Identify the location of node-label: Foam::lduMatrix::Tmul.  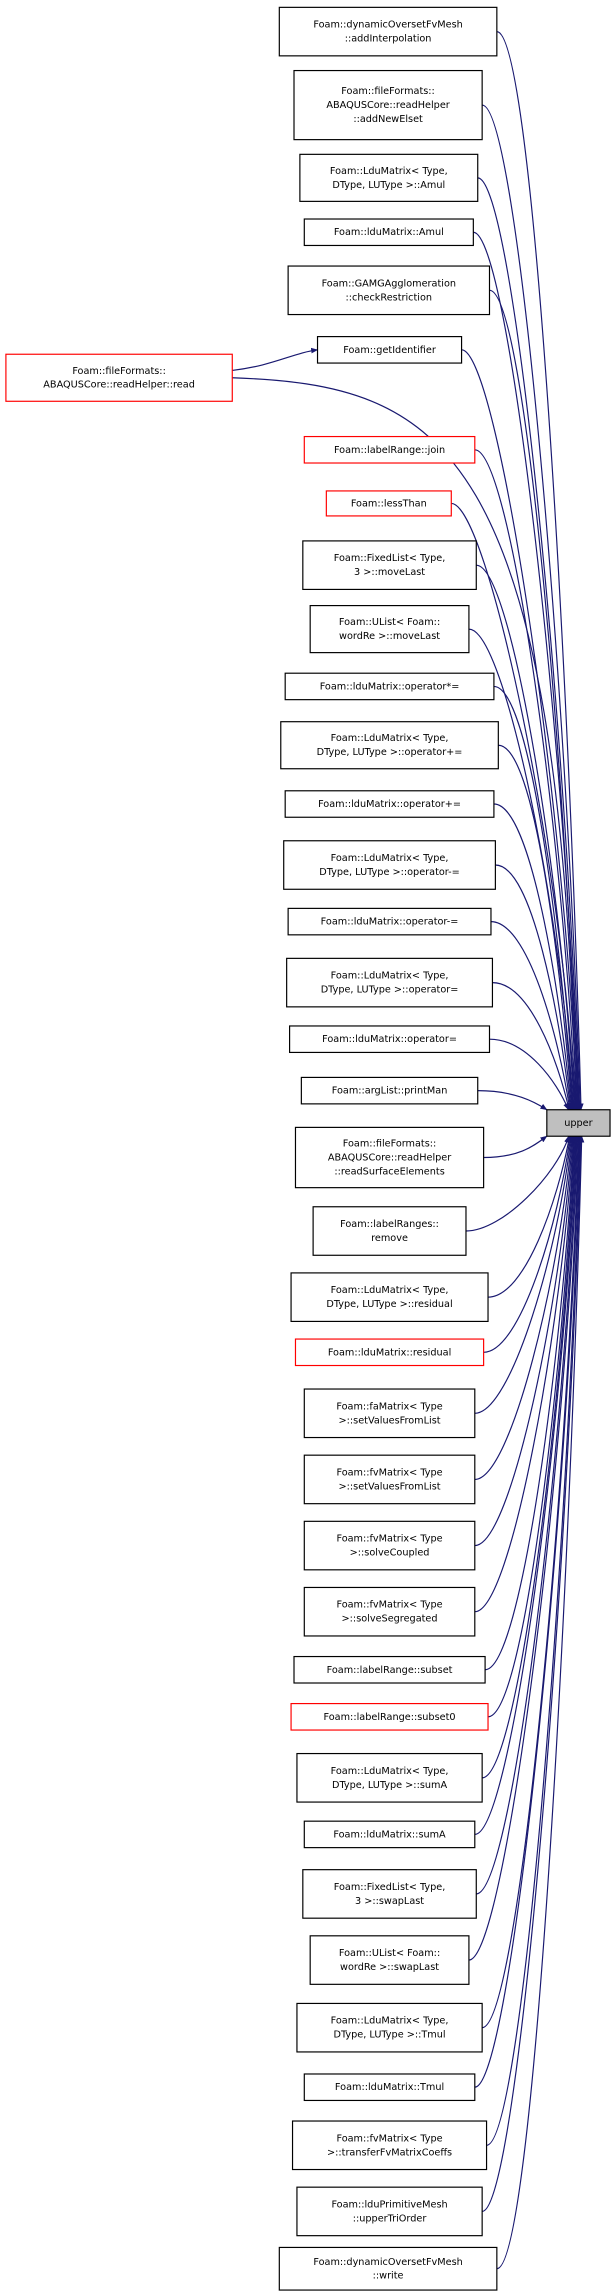
(389, 2087).